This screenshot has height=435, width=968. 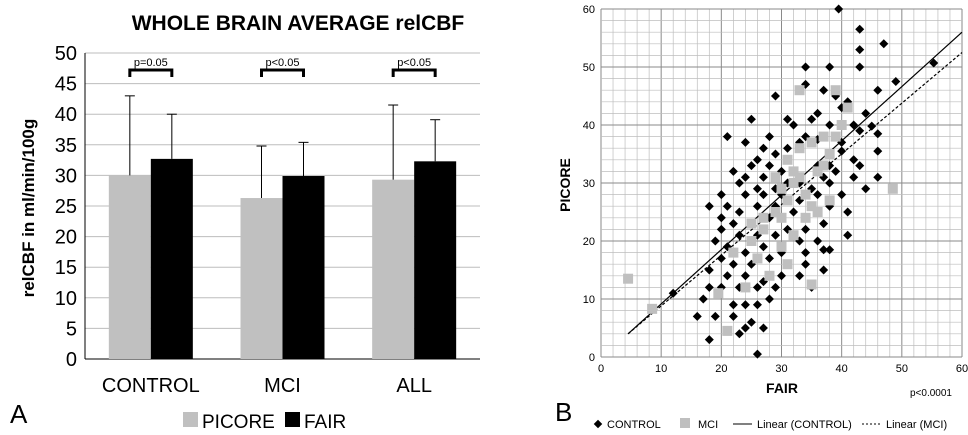 What do you see at coordinates (708, 425) in the screenshot?
I see `legend-label-mci: MCI` at bounding box center [708, 425].